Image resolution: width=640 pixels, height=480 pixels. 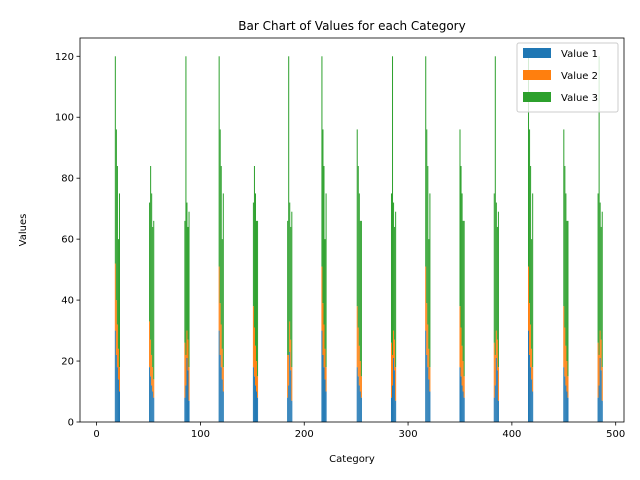 What do you see at coordinates (154, 388) in the screenshot?
I see `bar-value-2-g1-b4` at bounding box center [154, 388].